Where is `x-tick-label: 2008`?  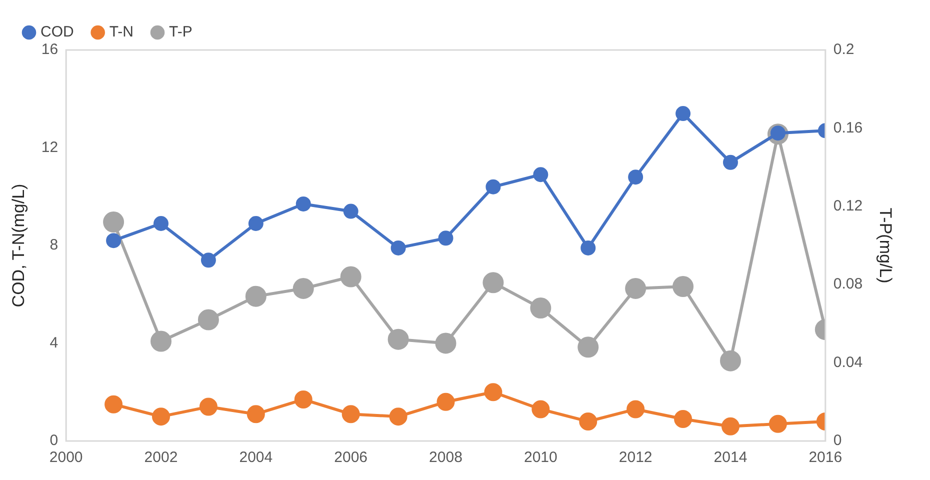 x-tick-label: 2008 is located at coordinates (445, 457).